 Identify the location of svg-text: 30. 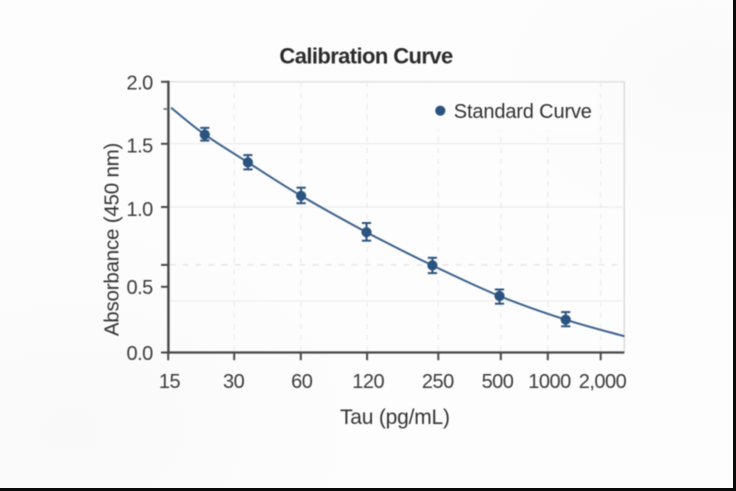
(234, 382).